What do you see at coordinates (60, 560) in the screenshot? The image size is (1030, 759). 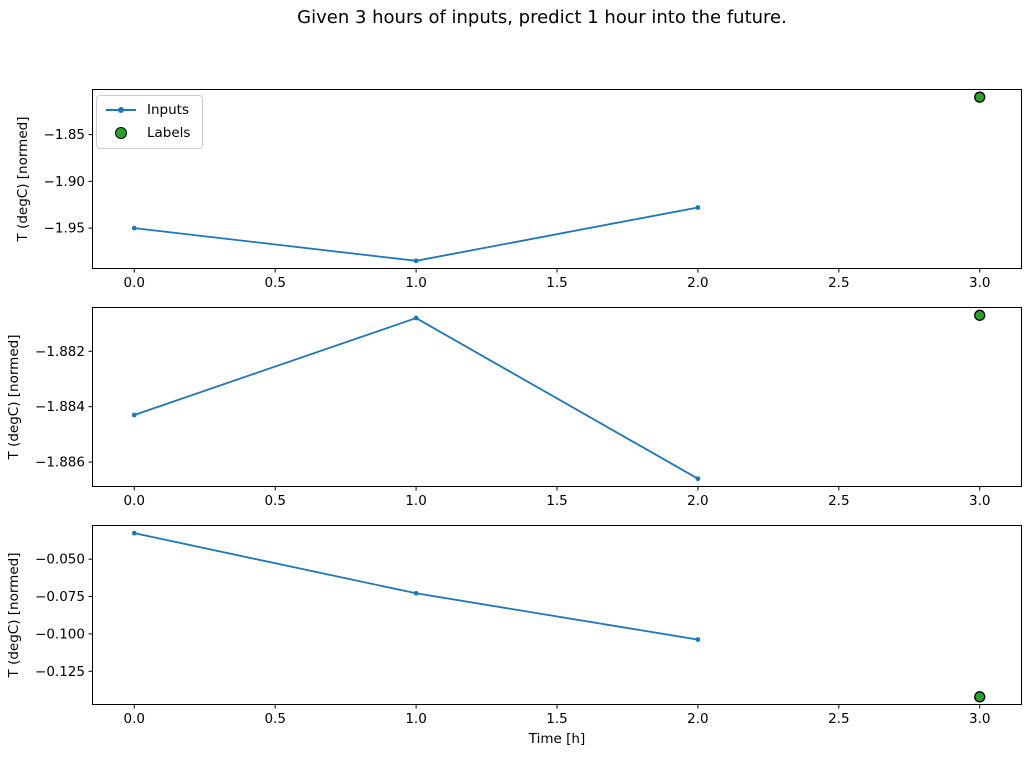 I see `y-tick-label: −0.050` at bounding box center [60, 560].